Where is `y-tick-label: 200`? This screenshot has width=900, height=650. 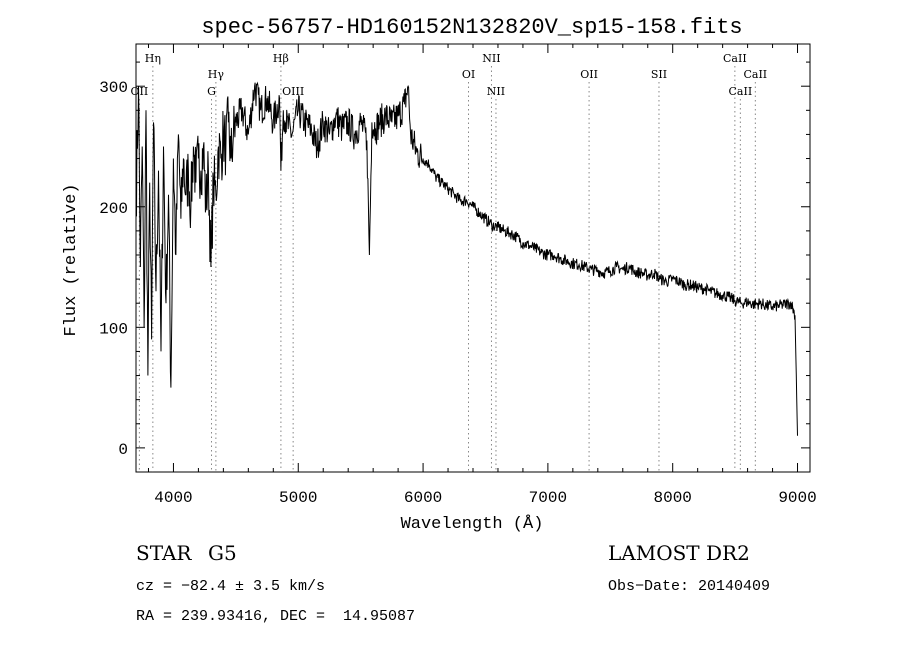
y-tick-label: 200 is located at coordinates (113, 209).